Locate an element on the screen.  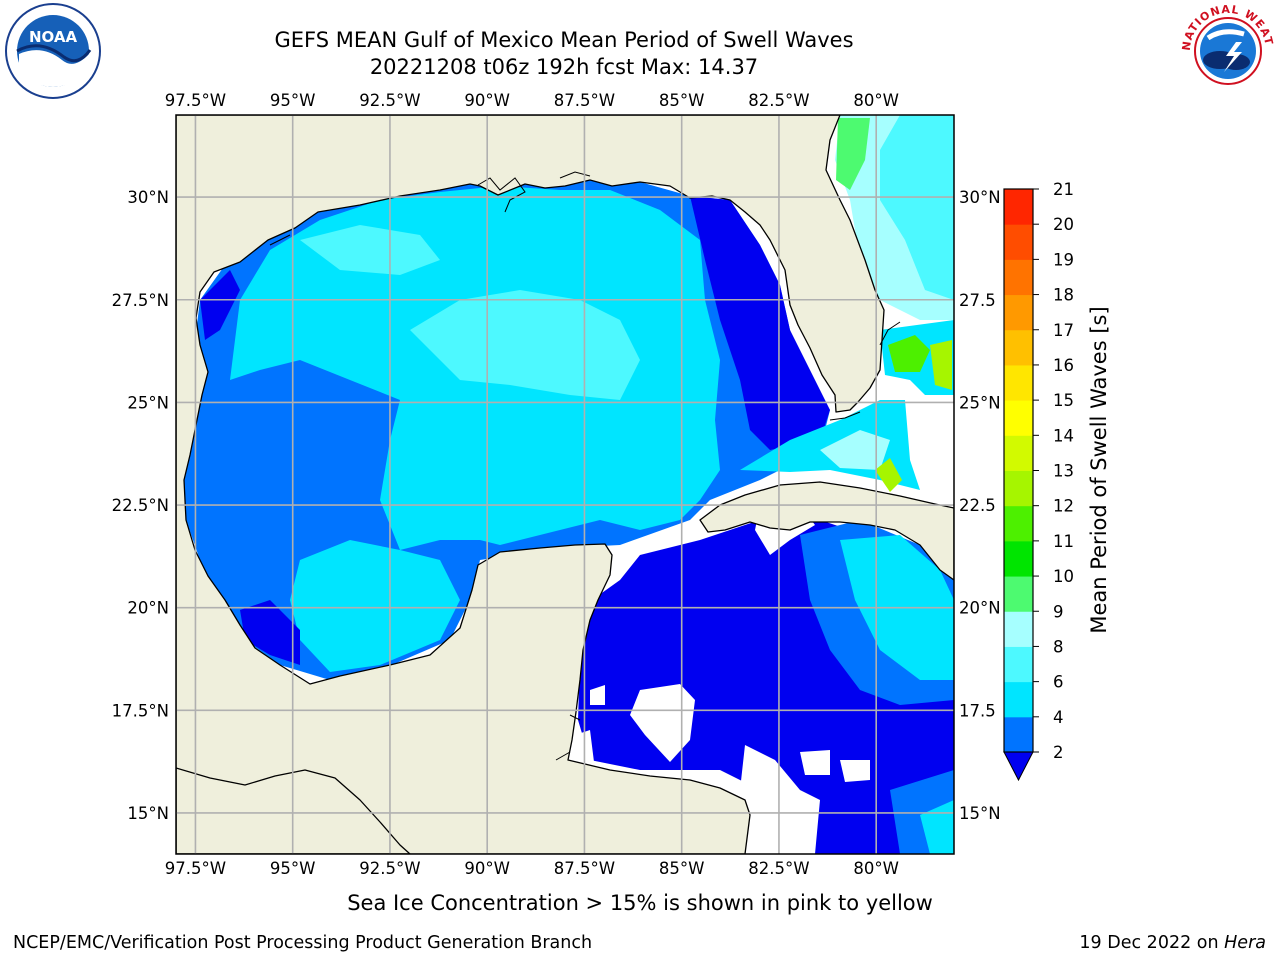
lon-tick-label-bottom: 95°W is located at coordinates (293, 868).